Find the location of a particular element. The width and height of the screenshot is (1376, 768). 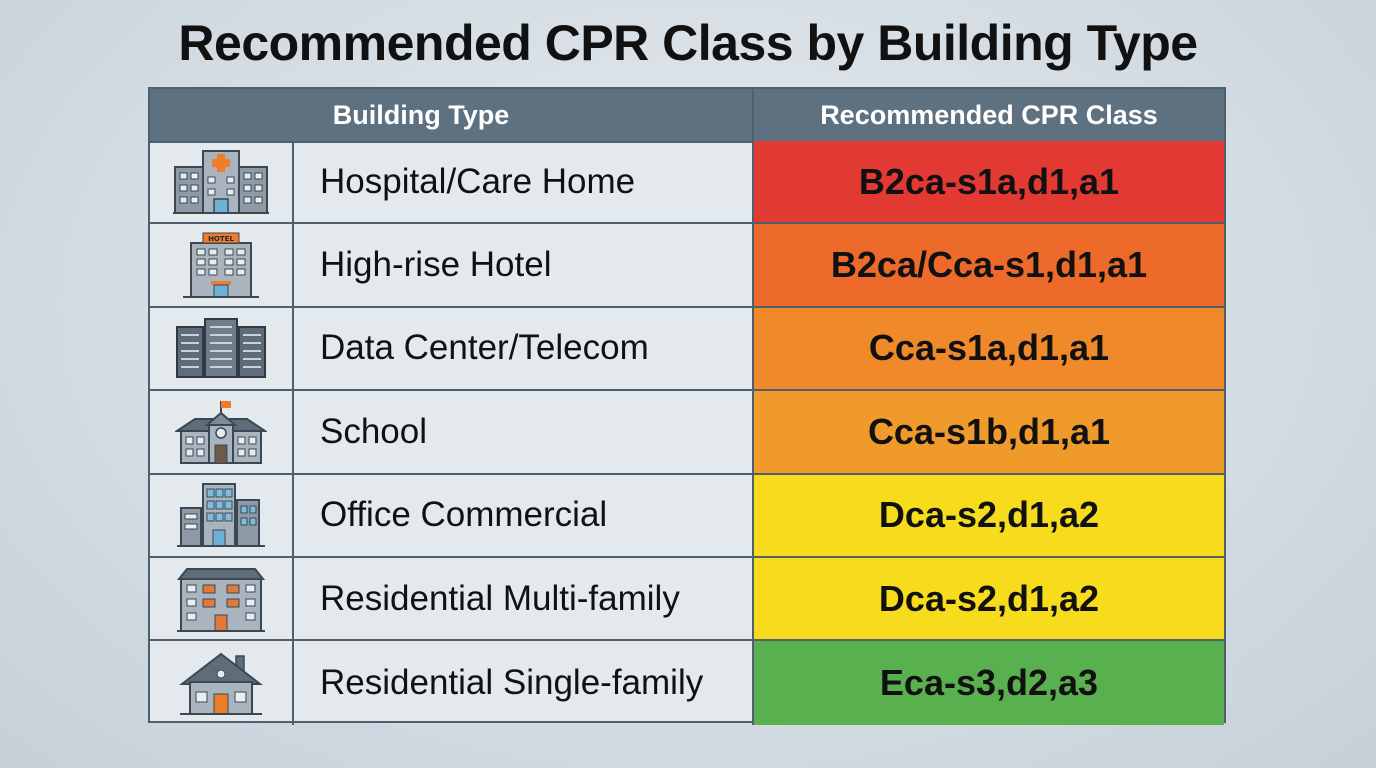

cpr-class-value: B2ca-s1a,d1,a1 is located at coordinates (989, 182).